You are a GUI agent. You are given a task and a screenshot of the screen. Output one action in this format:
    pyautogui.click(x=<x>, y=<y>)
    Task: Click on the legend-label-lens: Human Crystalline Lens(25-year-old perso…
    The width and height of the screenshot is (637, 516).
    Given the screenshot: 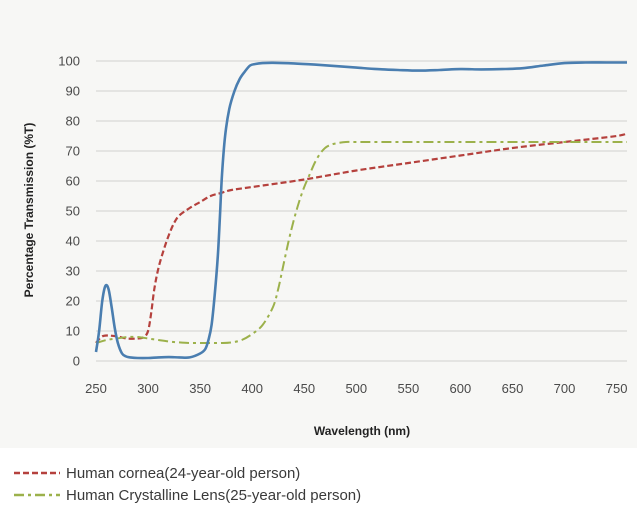 What is the action you would take?
    pyautogui.click(x=214, y=495)
    